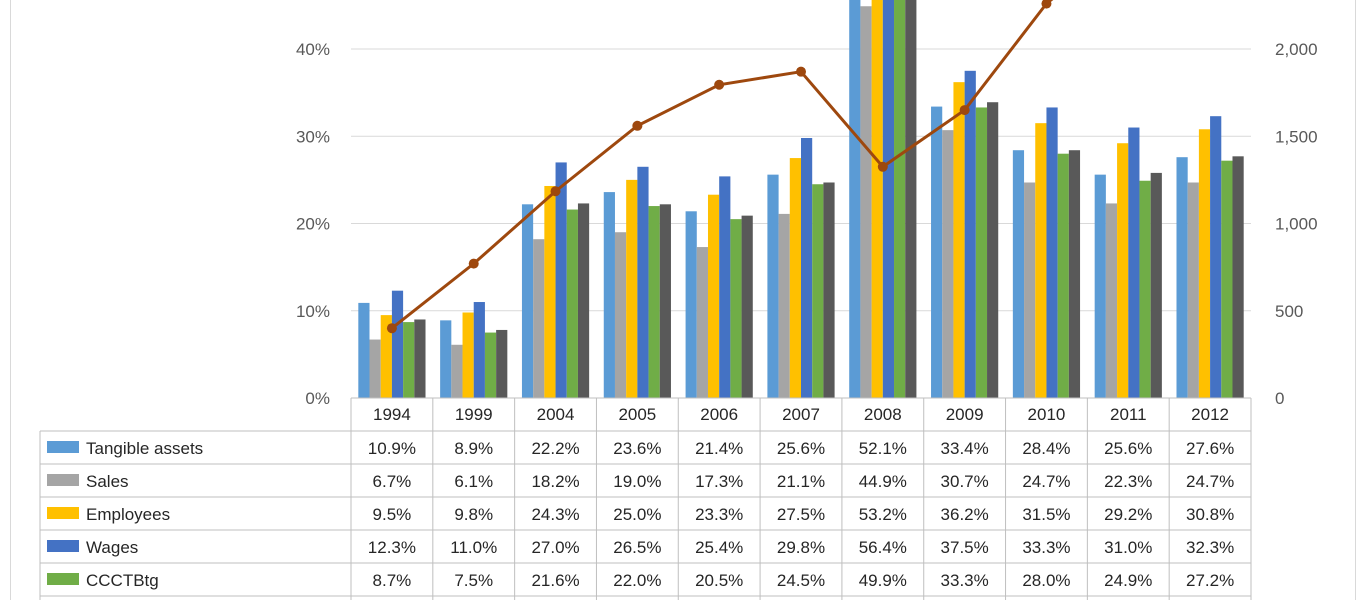  What do you see at coordinates (883, 514) in the screenshot?
I see `data-label: 53.2%` at bounding box center [883, 514].